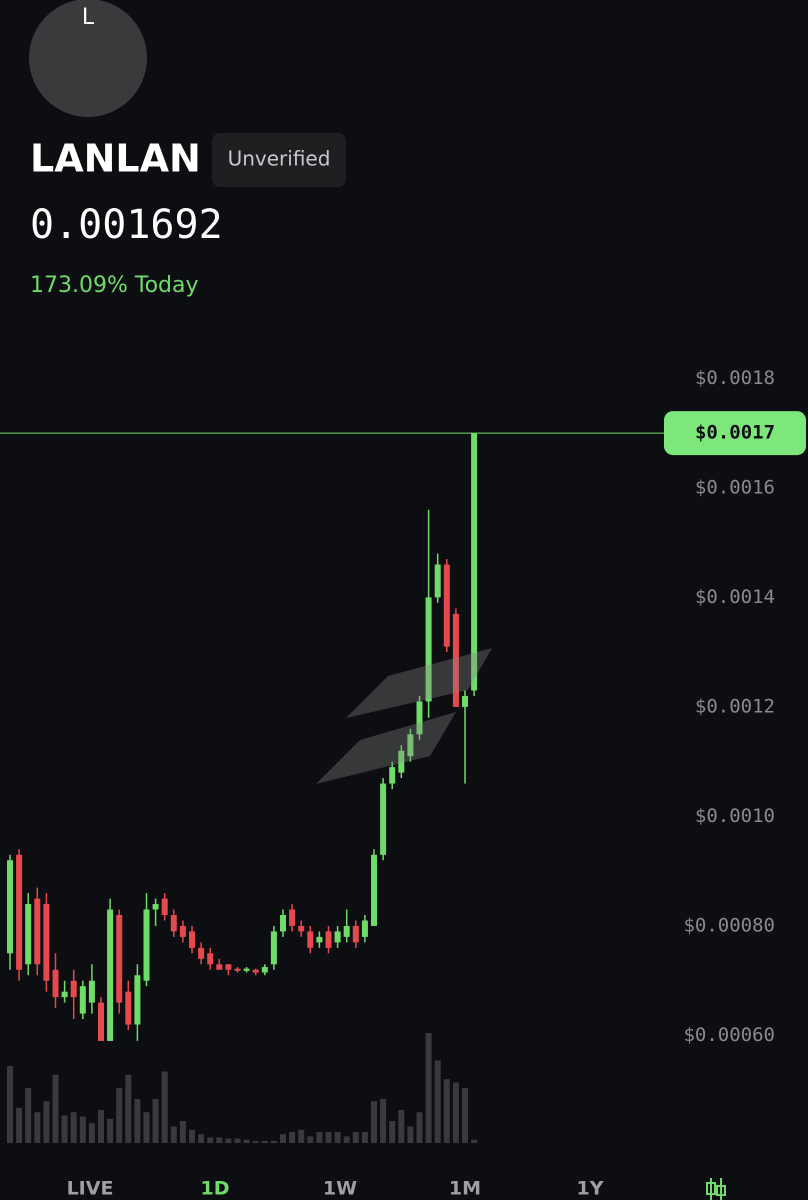 This screenshot has width=808, height=1200. Describe the element at coordinates (735, 378) in the screenshot. I see `y-tick-label: $0.0018` at that location.